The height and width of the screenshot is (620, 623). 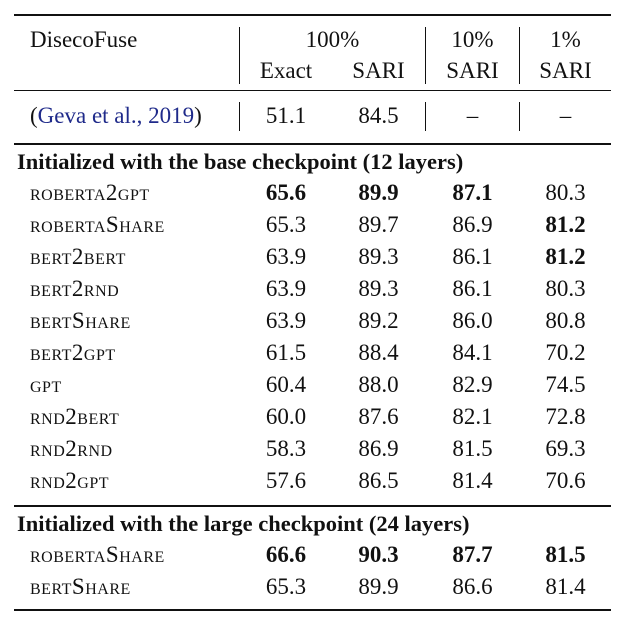 I want to click on score-cell: 88.0, so click(x=378, y=384).